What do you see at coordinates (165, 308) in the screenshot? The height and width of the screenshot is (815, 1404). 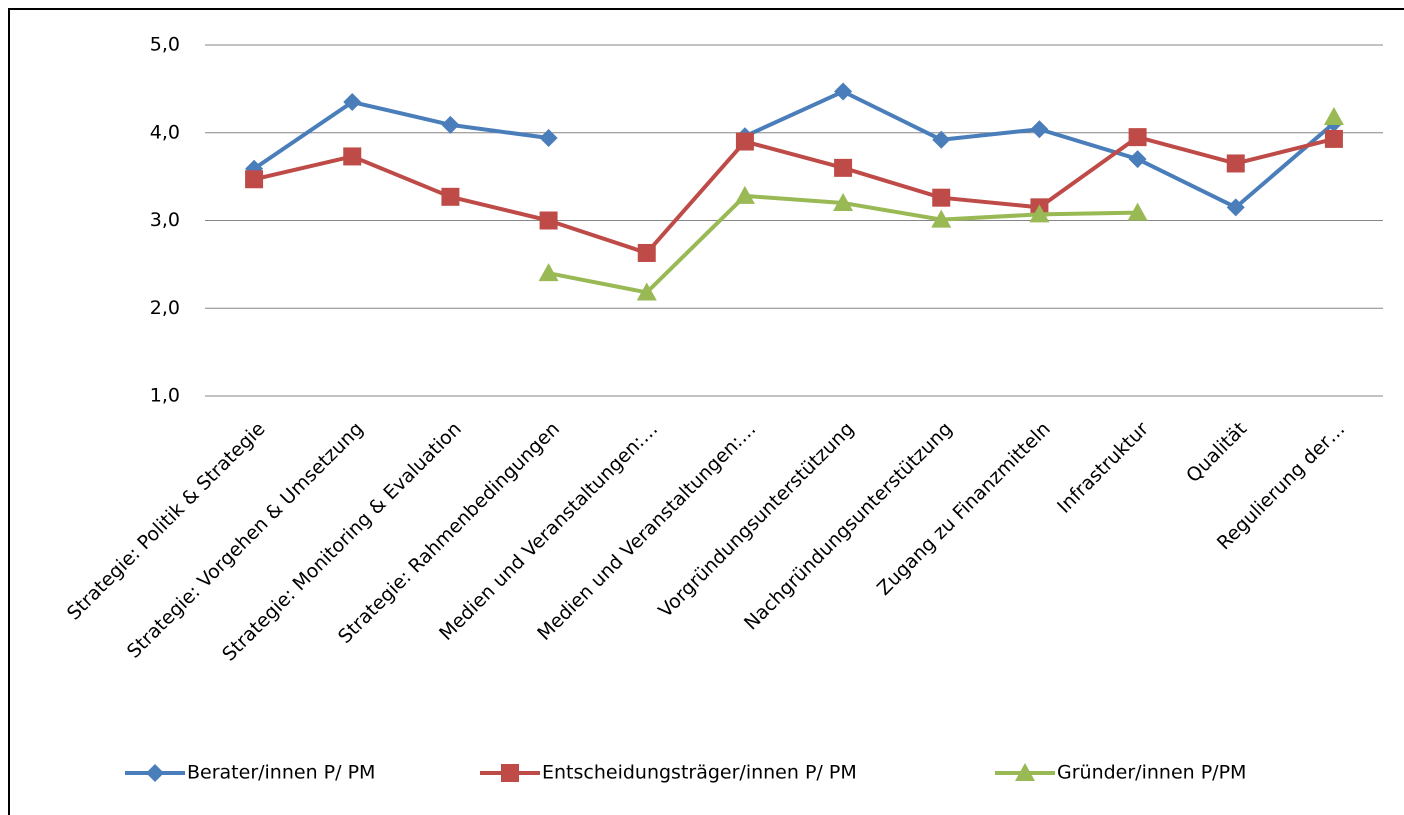 I see `y-tick-label: 2,0` at bounding box center [165, 308].